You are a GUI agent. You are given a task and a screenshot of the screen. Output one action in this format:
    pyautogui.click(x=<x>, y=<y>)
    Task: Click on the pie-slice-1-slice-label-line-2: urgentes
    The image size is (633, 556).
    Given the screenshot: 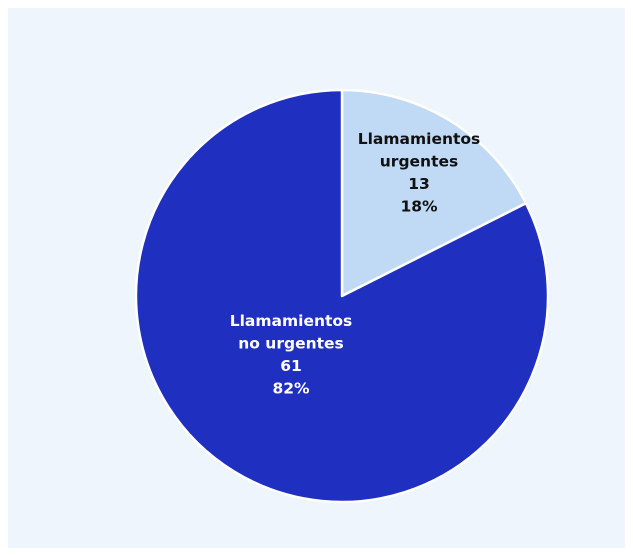 What is the action you would take?
    pyautogui.click(x=419, y=162)
    